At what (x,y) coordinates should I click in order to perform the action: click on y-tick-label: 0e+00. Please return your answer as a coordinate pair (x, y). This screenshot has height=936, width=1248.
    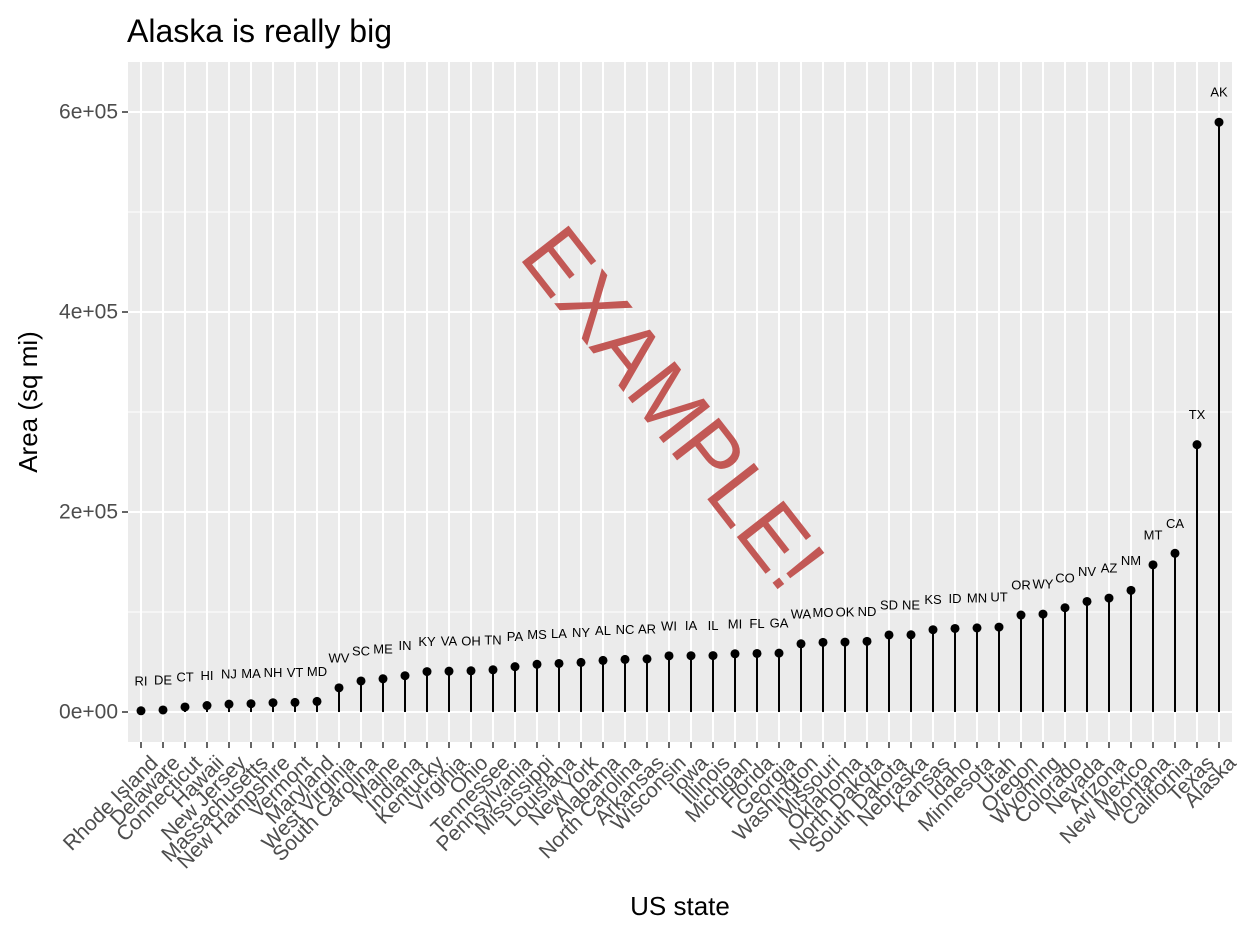
    Looking at the image, I should click on (88, 712).